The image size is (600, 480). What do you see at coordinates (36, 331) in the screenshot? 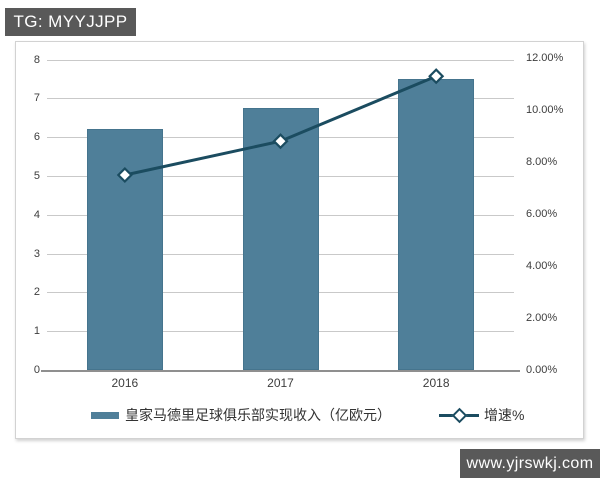
I see `left-axis-tick-label: 1` at bounding box center [36, 331].